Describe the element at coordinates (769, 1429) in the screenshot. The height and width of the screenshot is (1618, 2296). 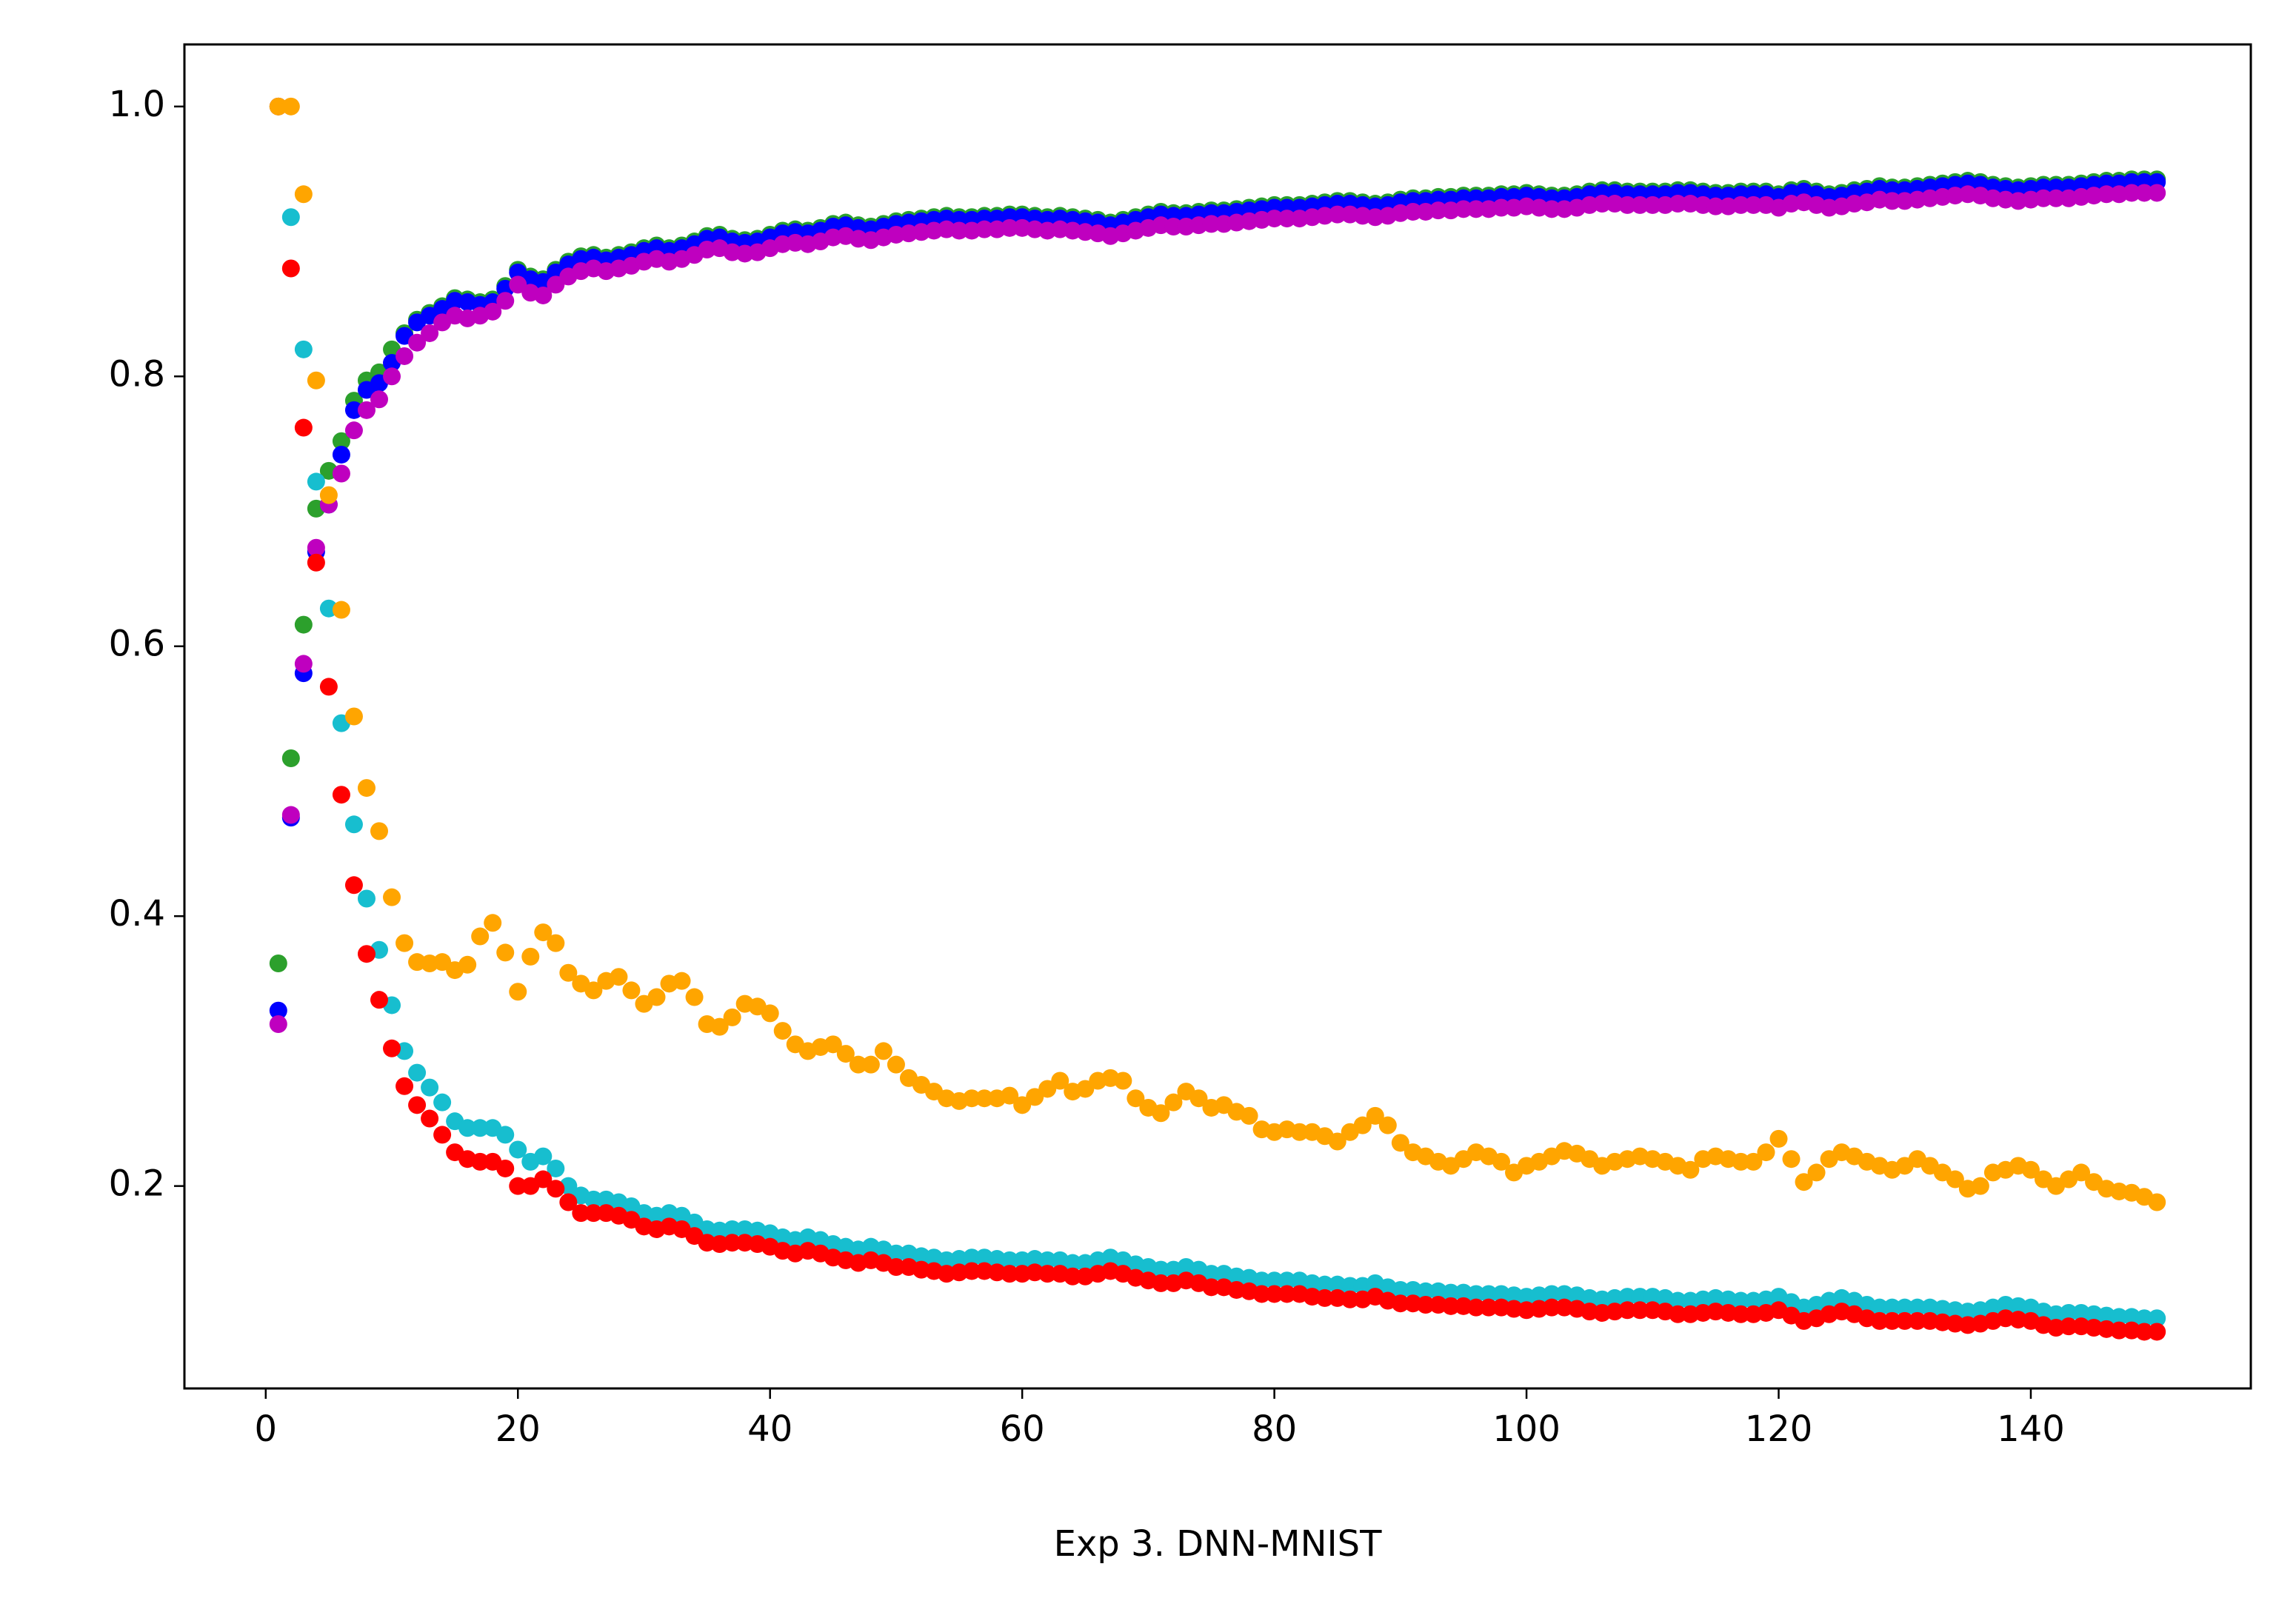
I see `x-tick-label: 40` at that location.